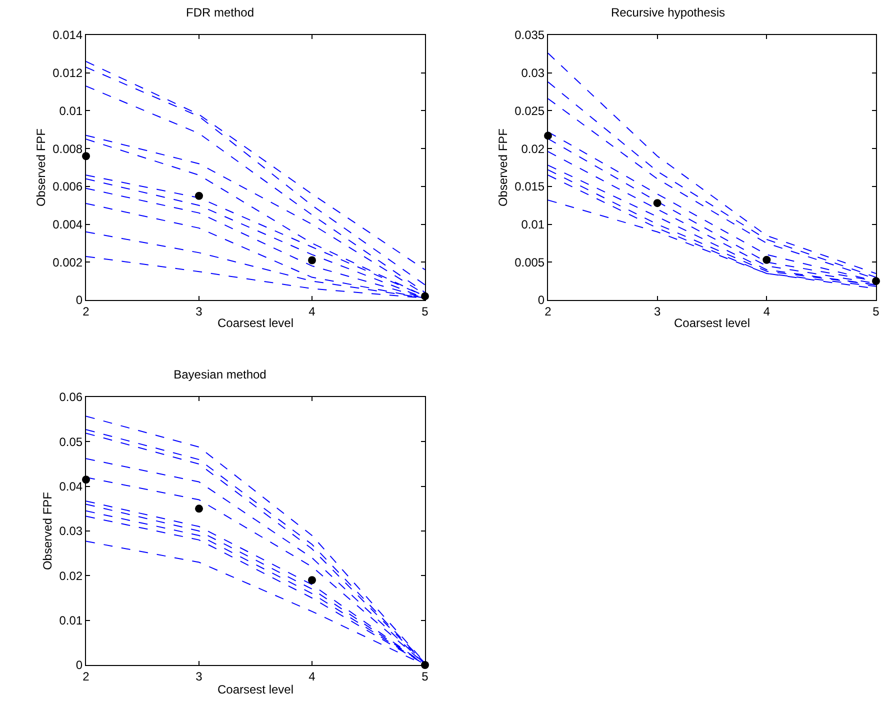  Describe the element at coordinates (529, 35) in the screenshot. I see `y-tick-label: 0.035` at that location.